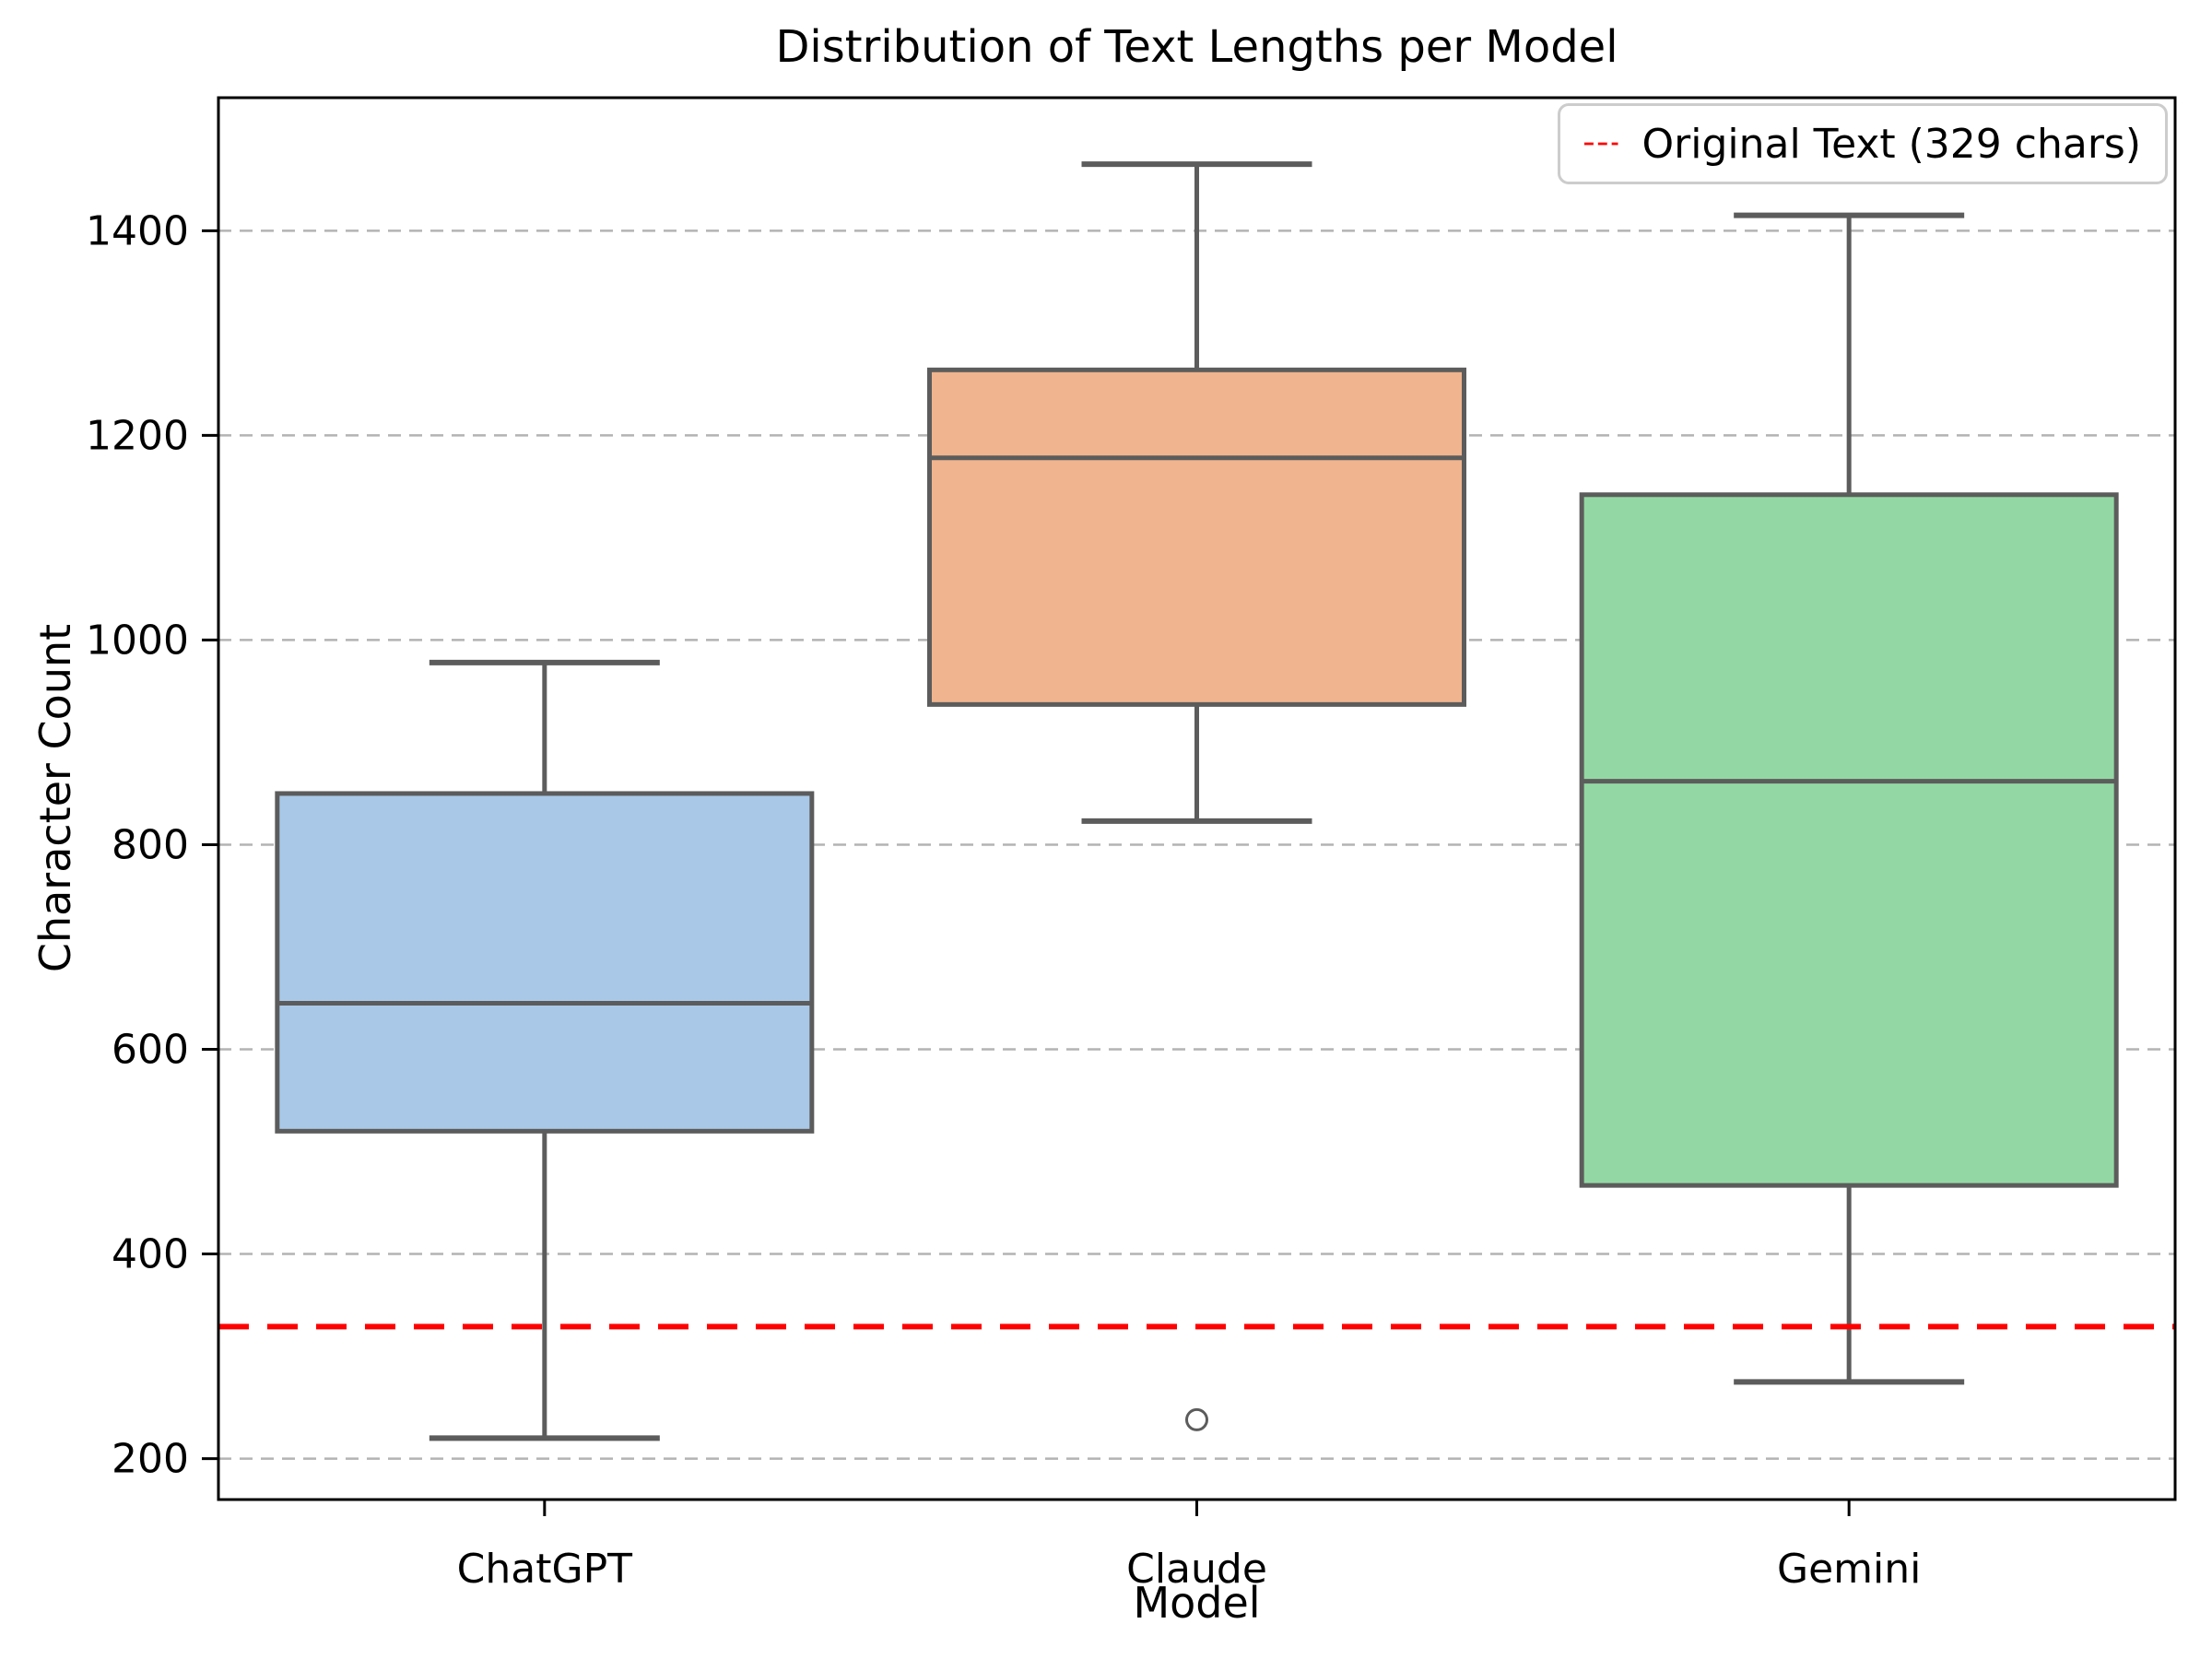 This screenshot has width=2212, height=1659. I want to click on chart-title: Distribution of Text Lengths per Model, so click(1196, 47).